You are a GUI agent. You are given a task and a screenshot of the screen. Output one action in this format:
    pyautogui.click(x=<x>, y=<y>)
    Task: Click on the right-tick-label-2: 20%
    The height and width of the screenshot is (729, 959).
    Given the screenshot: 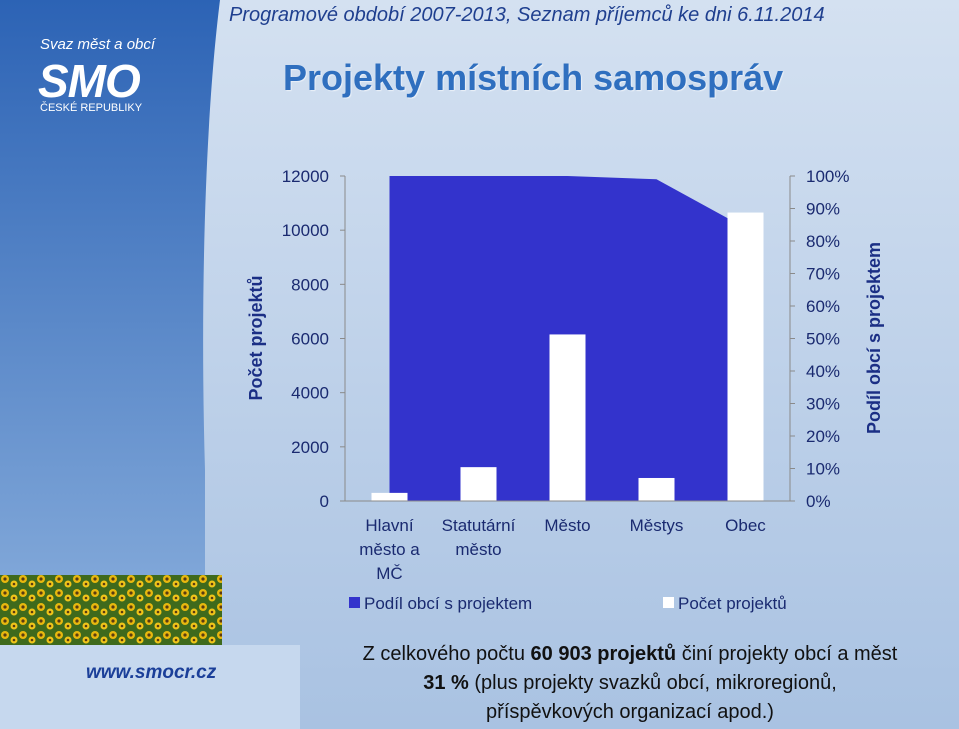 What is the action you would take?
    pyautogui.click(x=823, y=436)
    